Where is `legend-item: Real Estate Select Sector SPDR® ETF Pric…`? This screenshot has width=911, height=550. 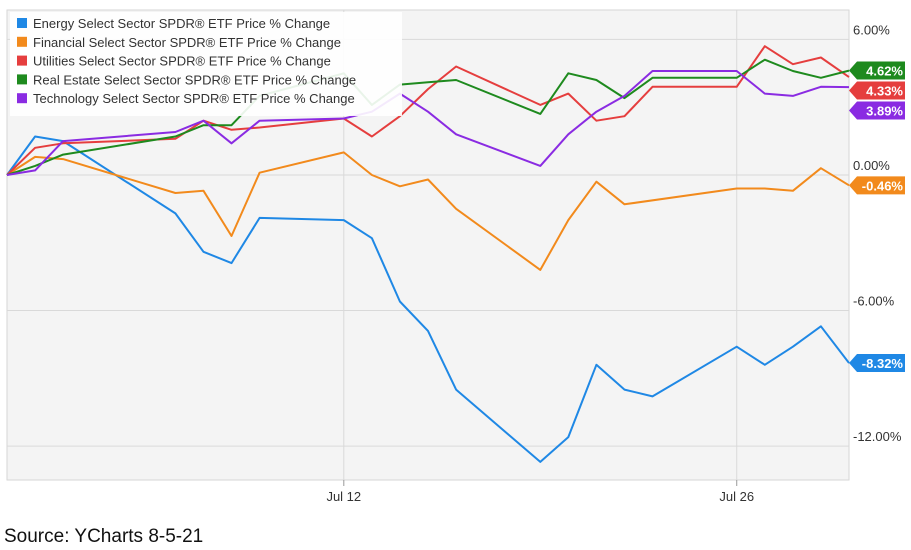
legend-item: Real Estate Select Sector SPDR® ETF Pric… is located at coordinates (186, 79).